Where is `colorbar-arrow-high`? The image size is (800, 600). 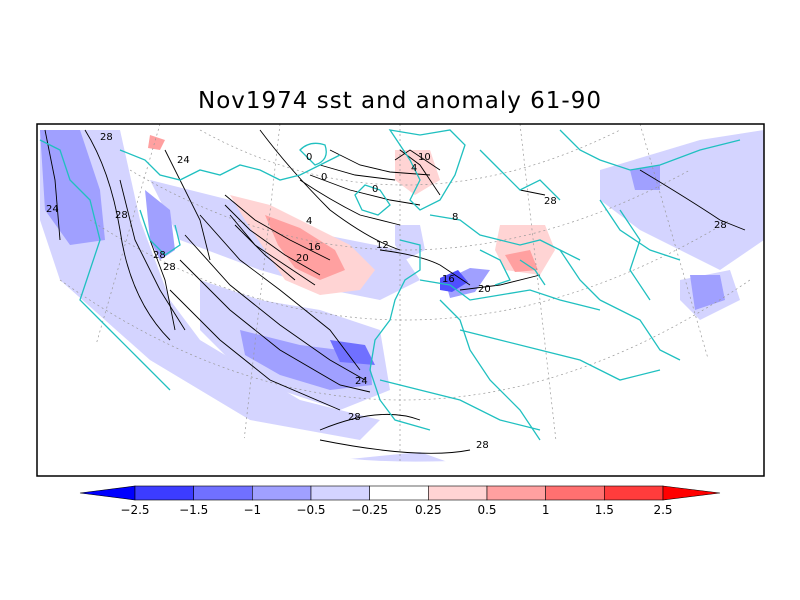
colorbar-arrow-high is located at coordinates (691, 493).